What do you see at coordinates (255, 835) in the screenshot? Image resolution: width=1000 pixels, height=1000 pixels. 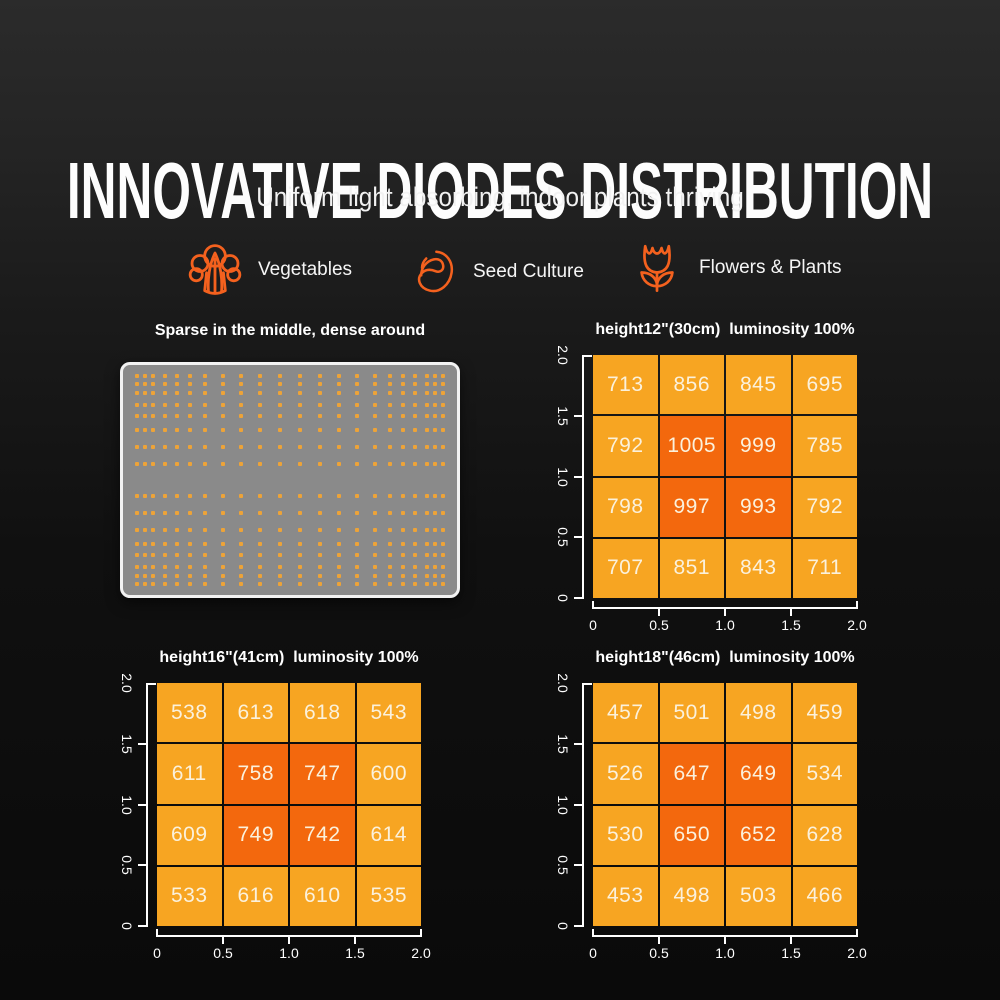 I see `heatmap-cell: 749` at bounding box center [255, 835].